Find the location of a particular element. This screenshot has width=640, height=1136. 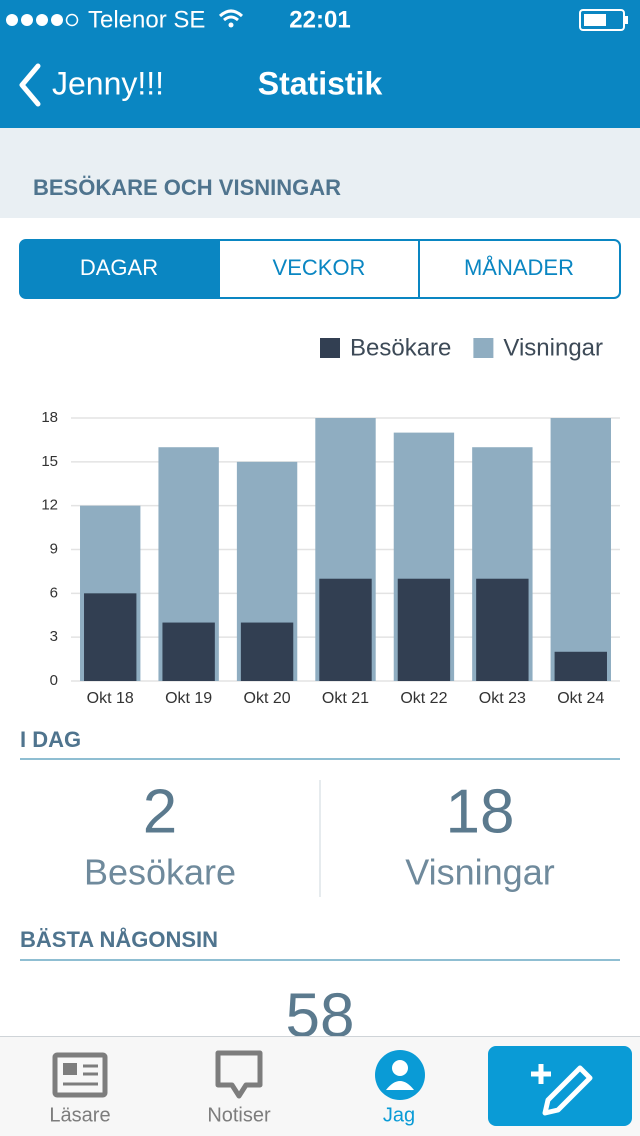

x-tick-label: Okt 20 is located at coordinates (267, 698).